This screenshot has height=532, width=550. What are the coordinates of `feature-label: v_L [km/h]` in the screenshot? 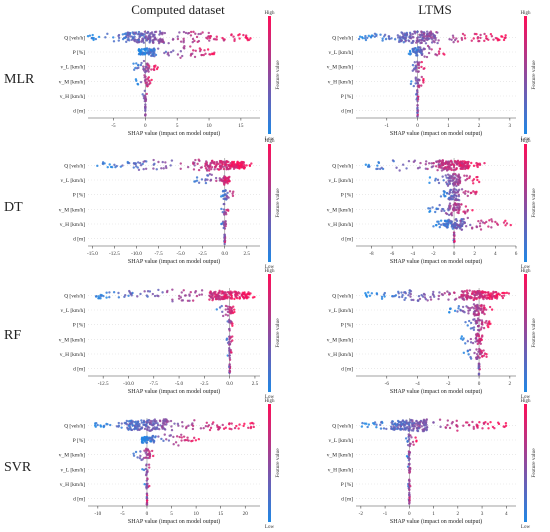 It's located at (340, 53).